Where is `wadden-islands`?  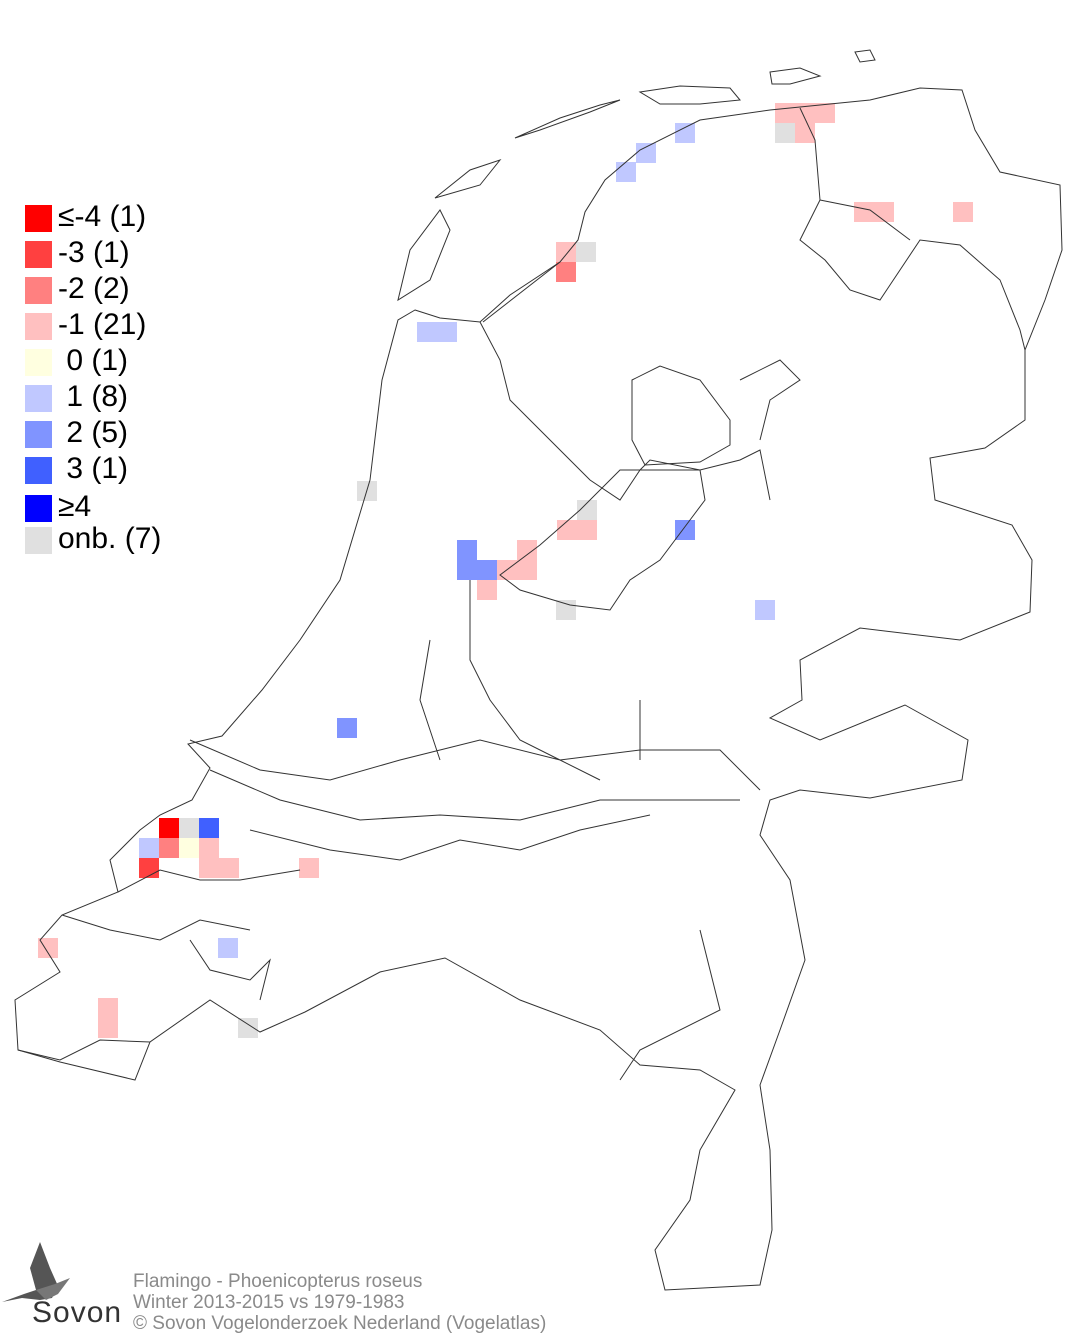 wadden-islands is located at coordinates (636, 175).